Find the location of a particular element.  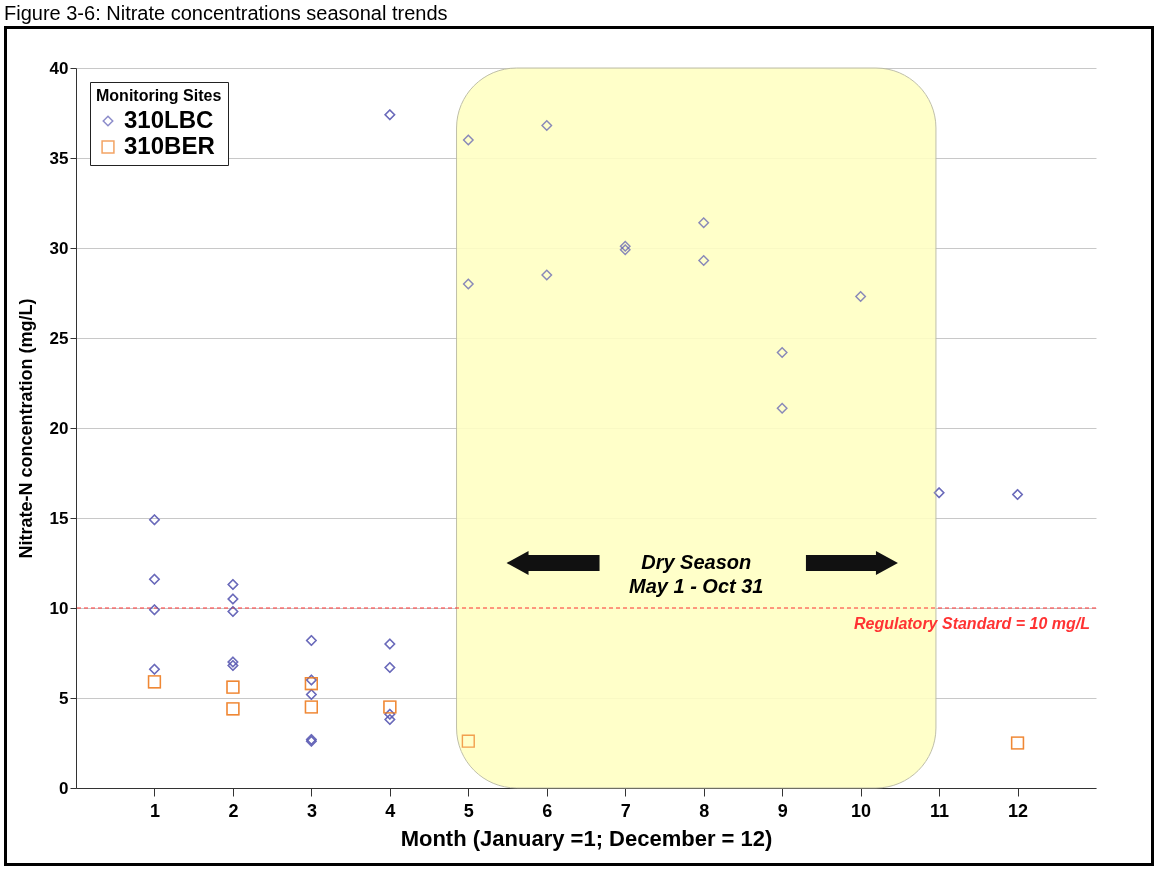

y-tick-label: 10 is located at coordinates (59, 608).